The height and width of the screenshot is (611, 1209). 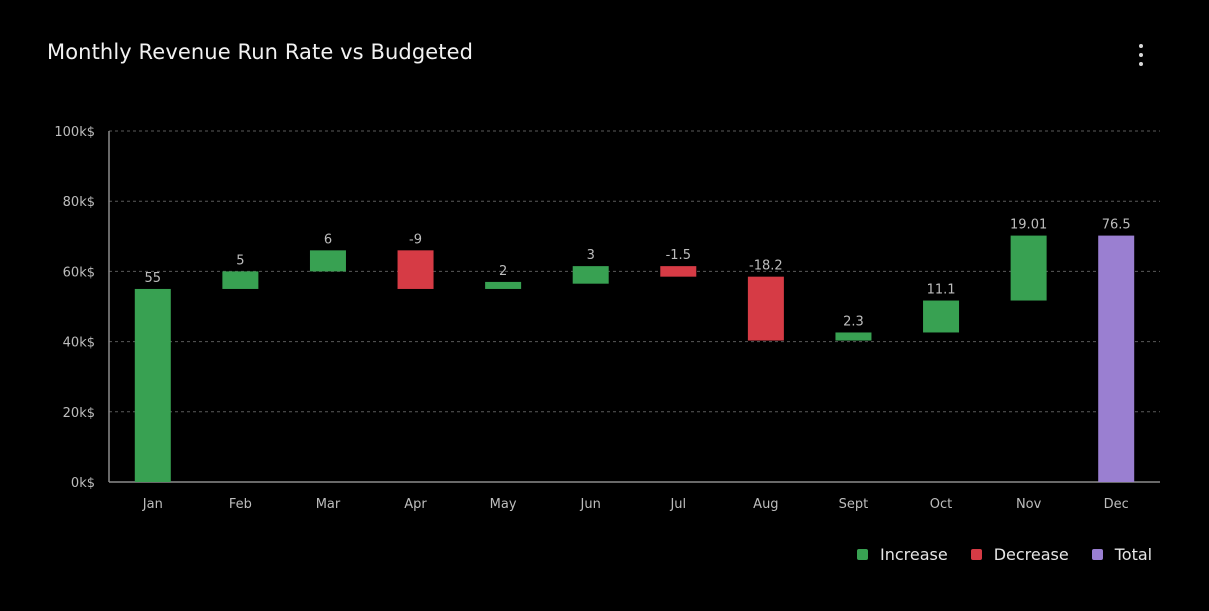 I want to click on more-vertical-icon, so click(x=1141, y=55).